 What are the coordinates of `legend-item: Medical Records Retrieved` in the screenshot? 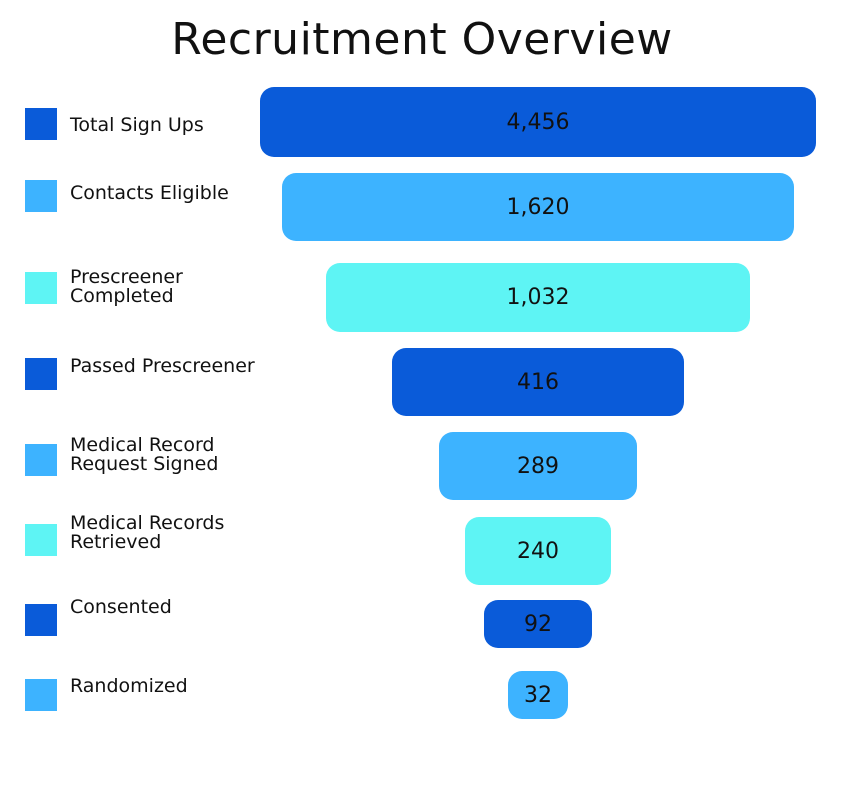 It's located at (145, 542).